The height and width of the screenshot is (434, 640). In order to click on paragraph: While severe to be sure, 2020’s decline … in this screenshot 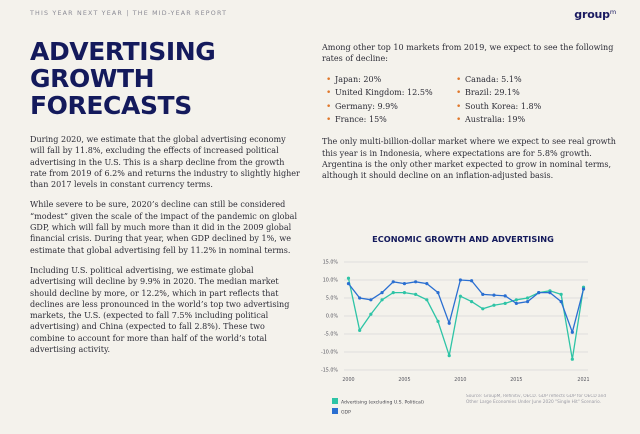, I will do `click(164, 227)`.